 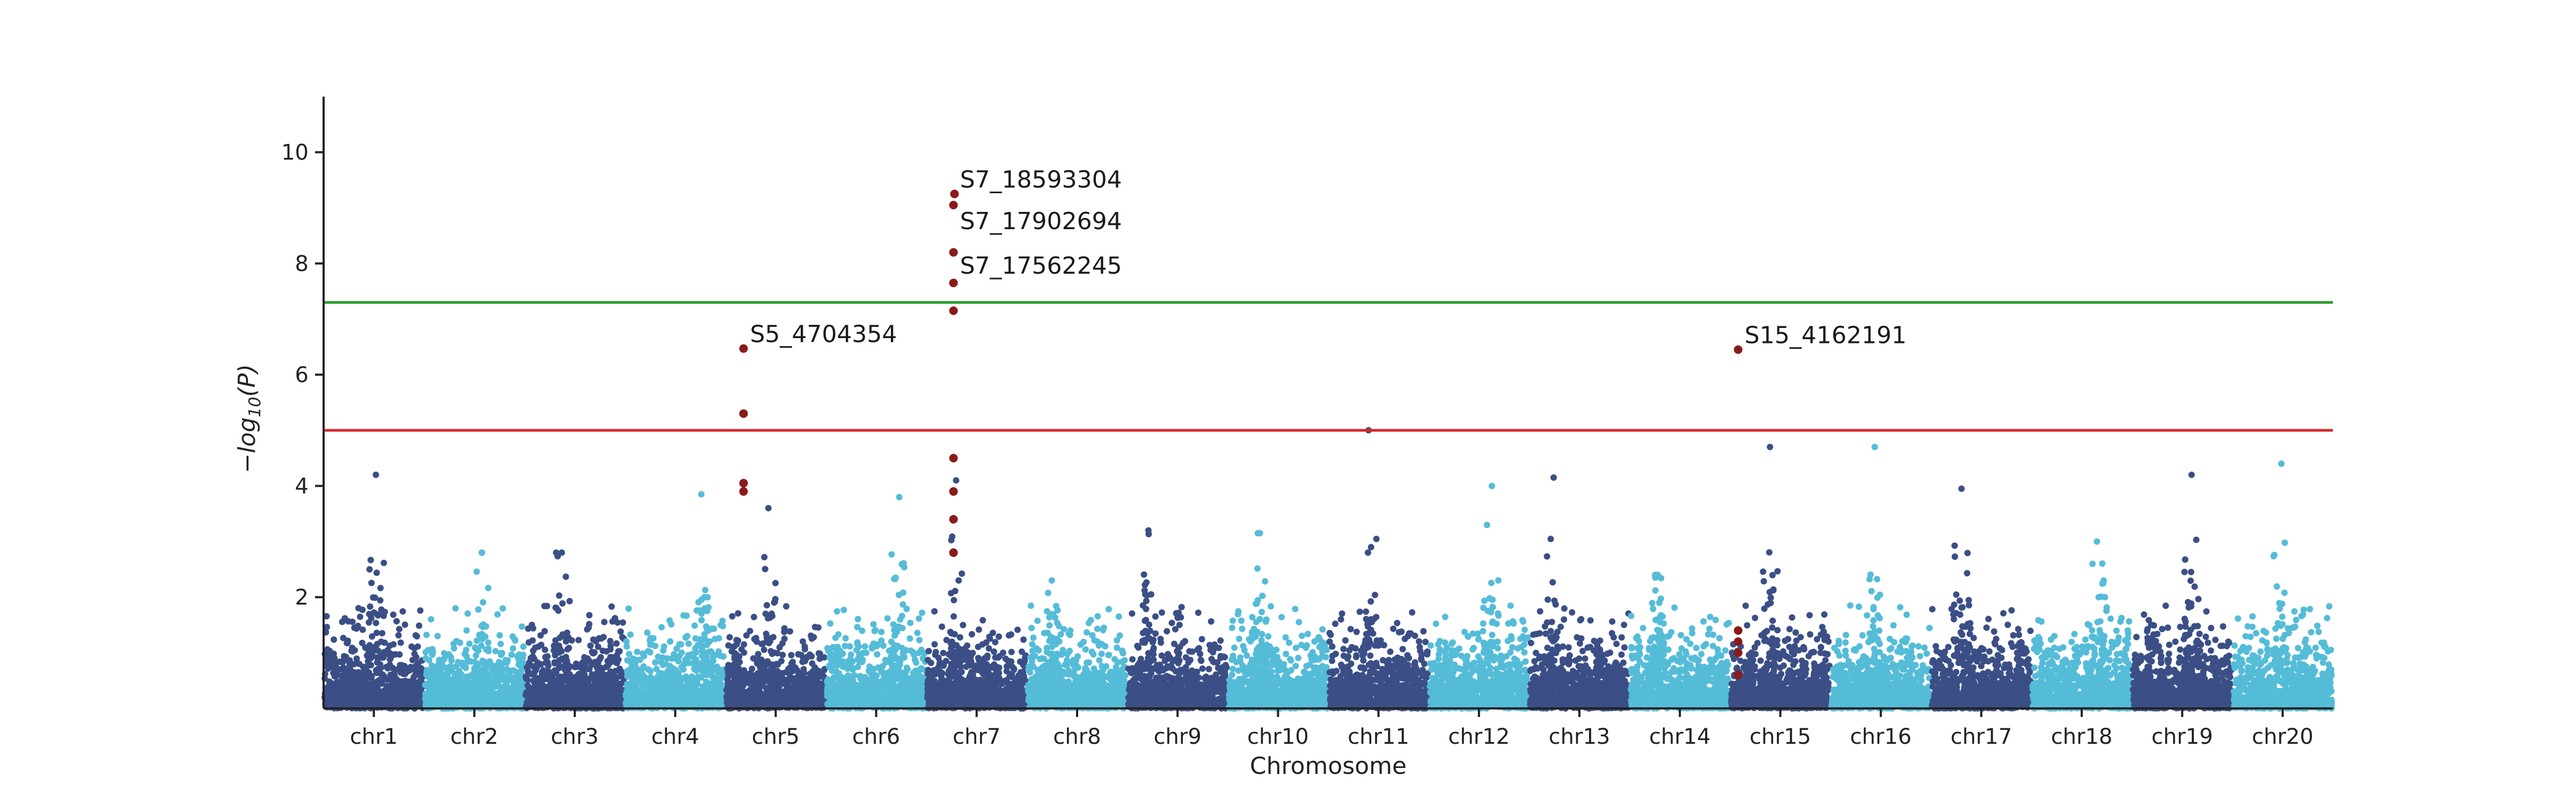 What do you see at coordinates (474, 630) in the screenshot?
I see `chromosome-points-chr2` at bounding box center [474, 630].